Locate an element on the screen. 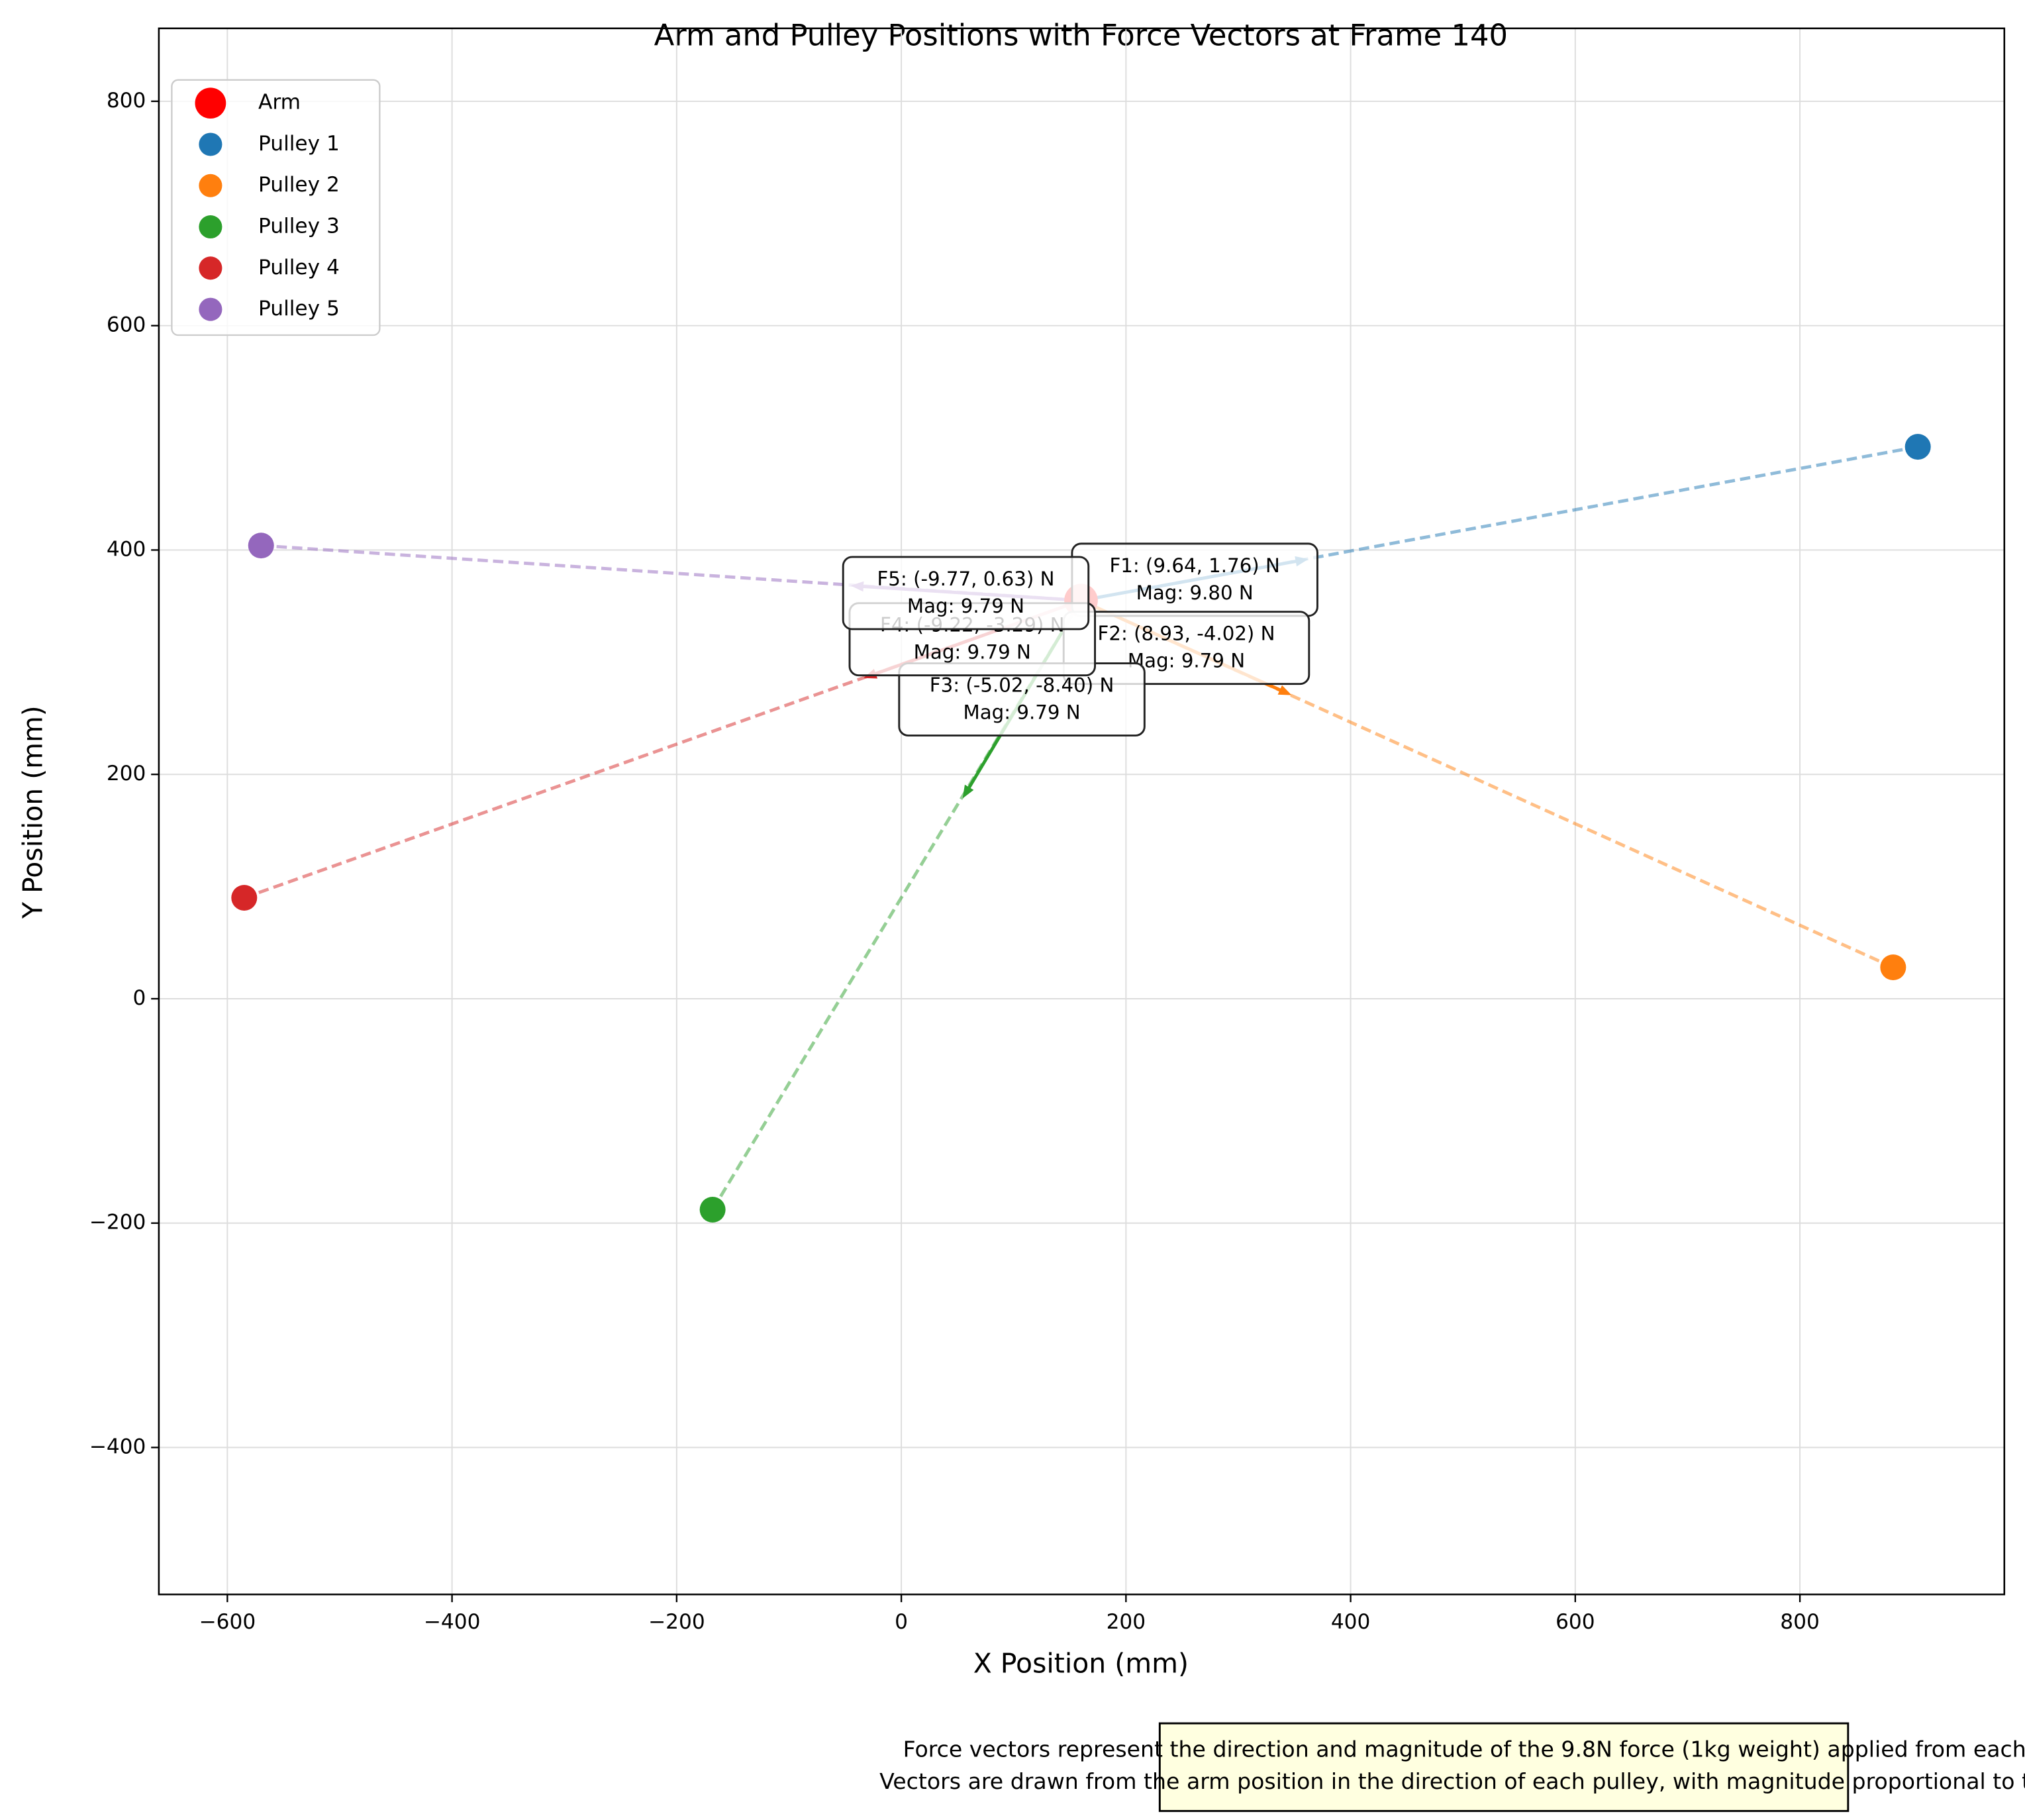 Image resolution: width=2025 pixels, height=1820 pixels. label-text: F2: (8.93, -4.02) N is located at coordinates (1186, 634).